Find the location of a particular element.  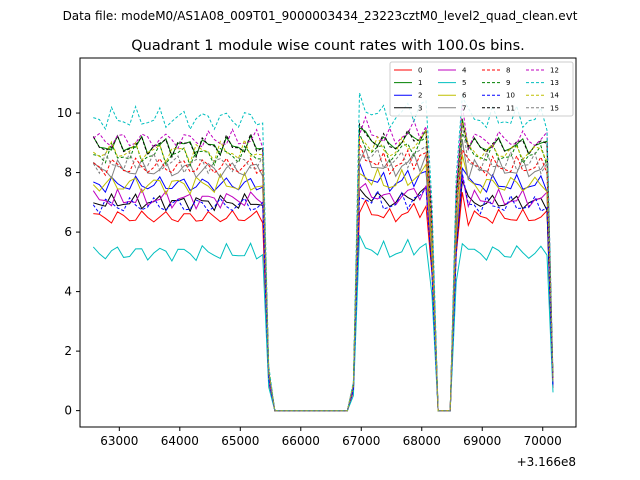

legend-label-0: 0 is located at coordinates (420, 71).